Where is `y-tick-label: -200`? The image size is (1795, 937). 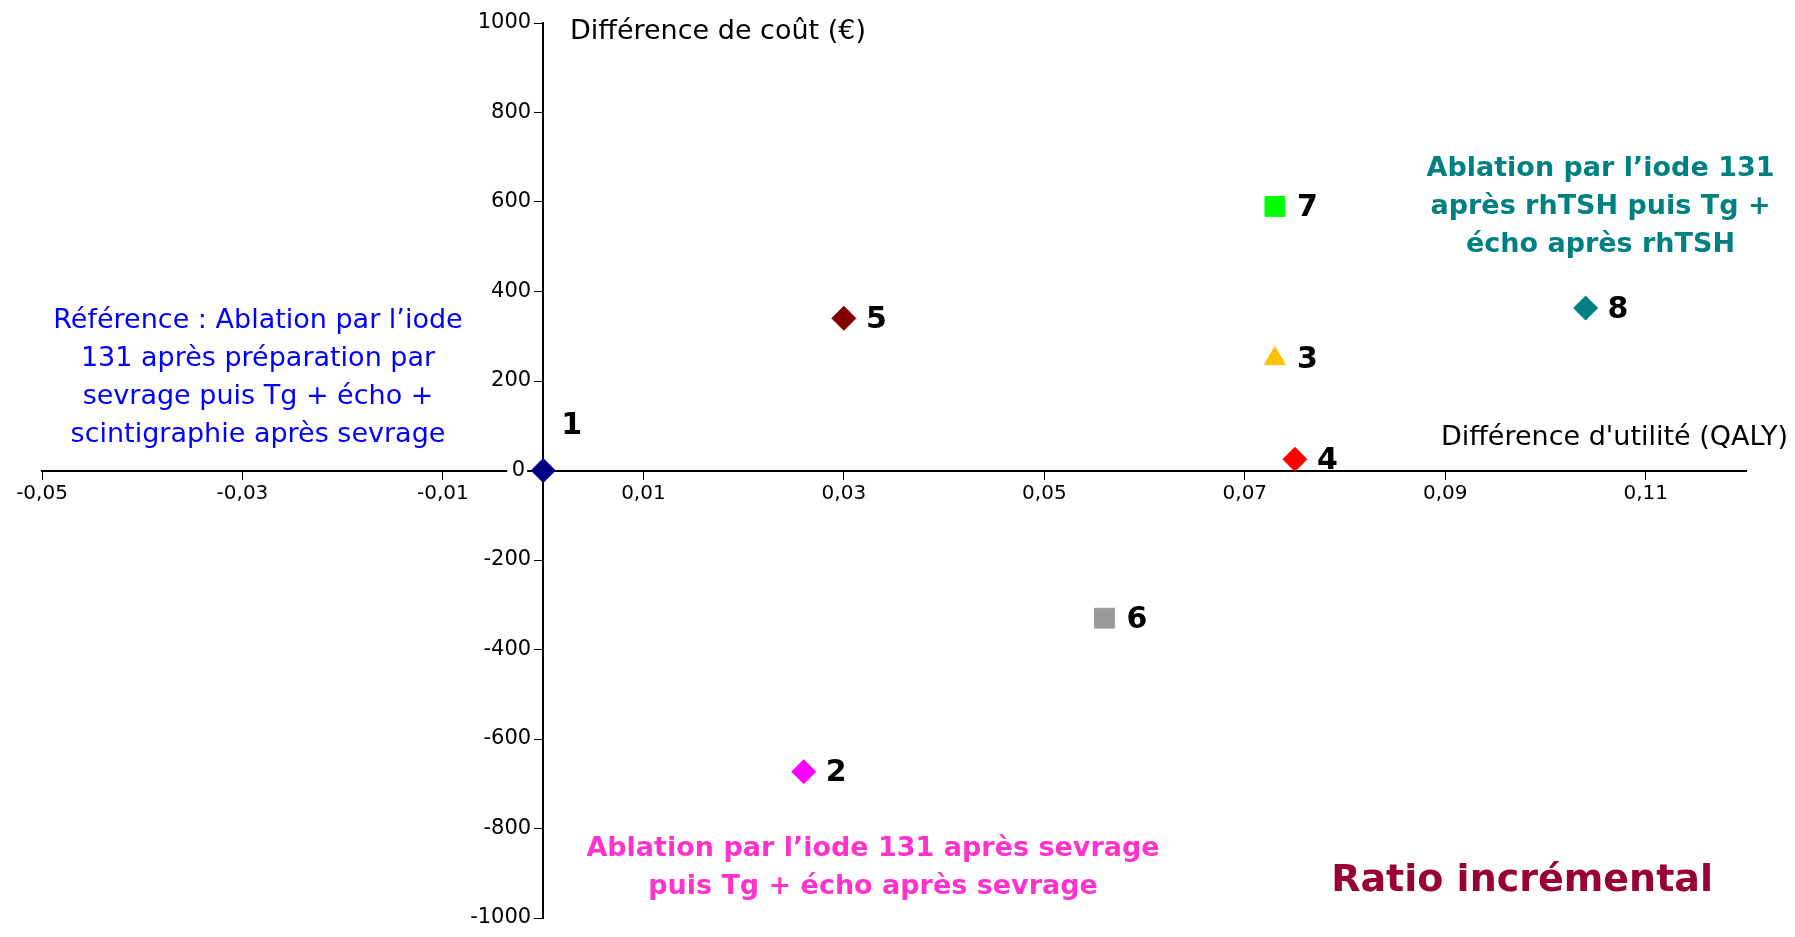 y-tick-label: -200 is located at coordinates (507, 558).